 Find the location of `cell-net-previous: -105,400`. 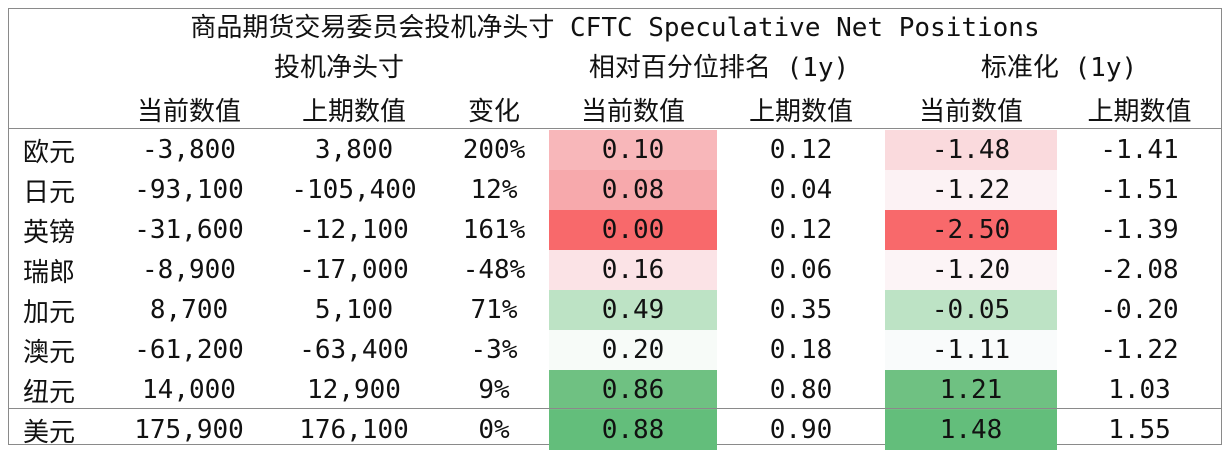

cell-net-previous: -105,400 is located at coordinates (354, 190).